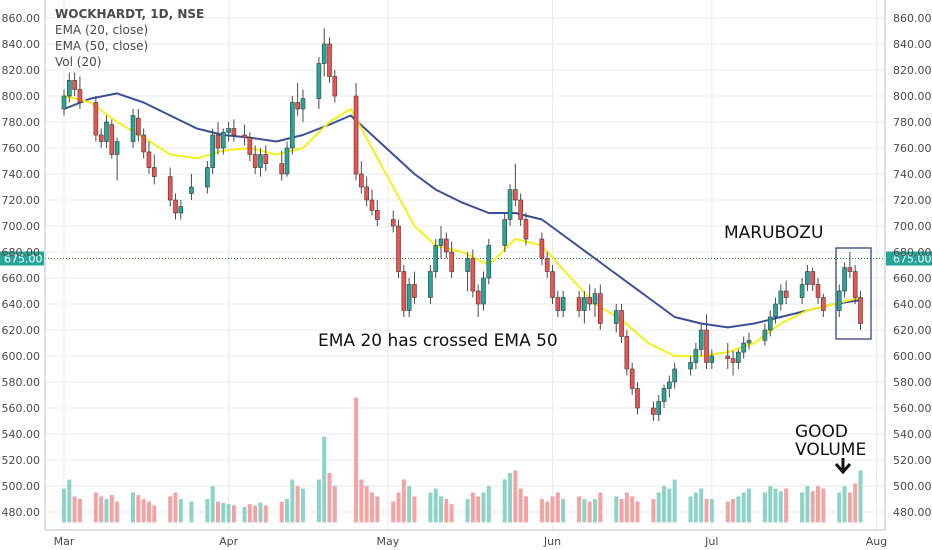 The height and width of the screenshot is (550, 932). What do you see at coordinates (912, 278) in the screenshot?
I see `y-tick-label-right: 660.00` at bounding box center [912, 278].